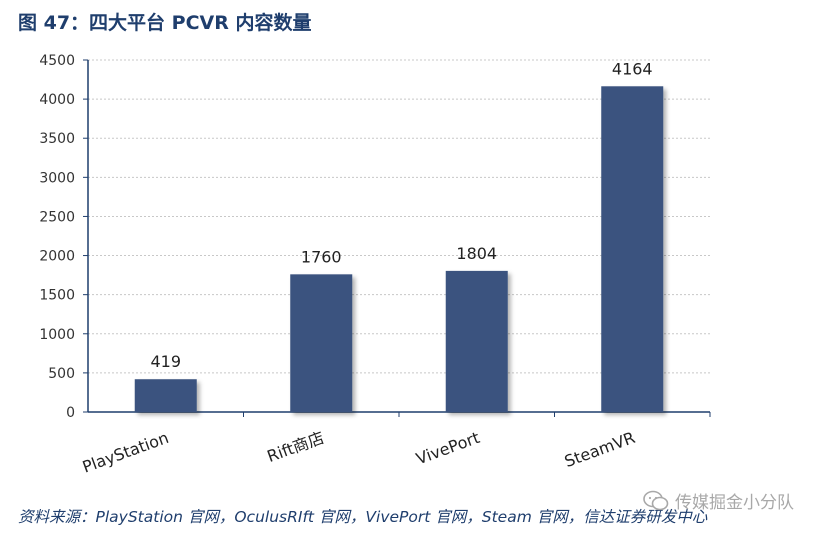 This screenshot has width=833, height=534. Describe the element at coordinates (656, 501) in the screenshot. I see `wechat-icon` at that location.